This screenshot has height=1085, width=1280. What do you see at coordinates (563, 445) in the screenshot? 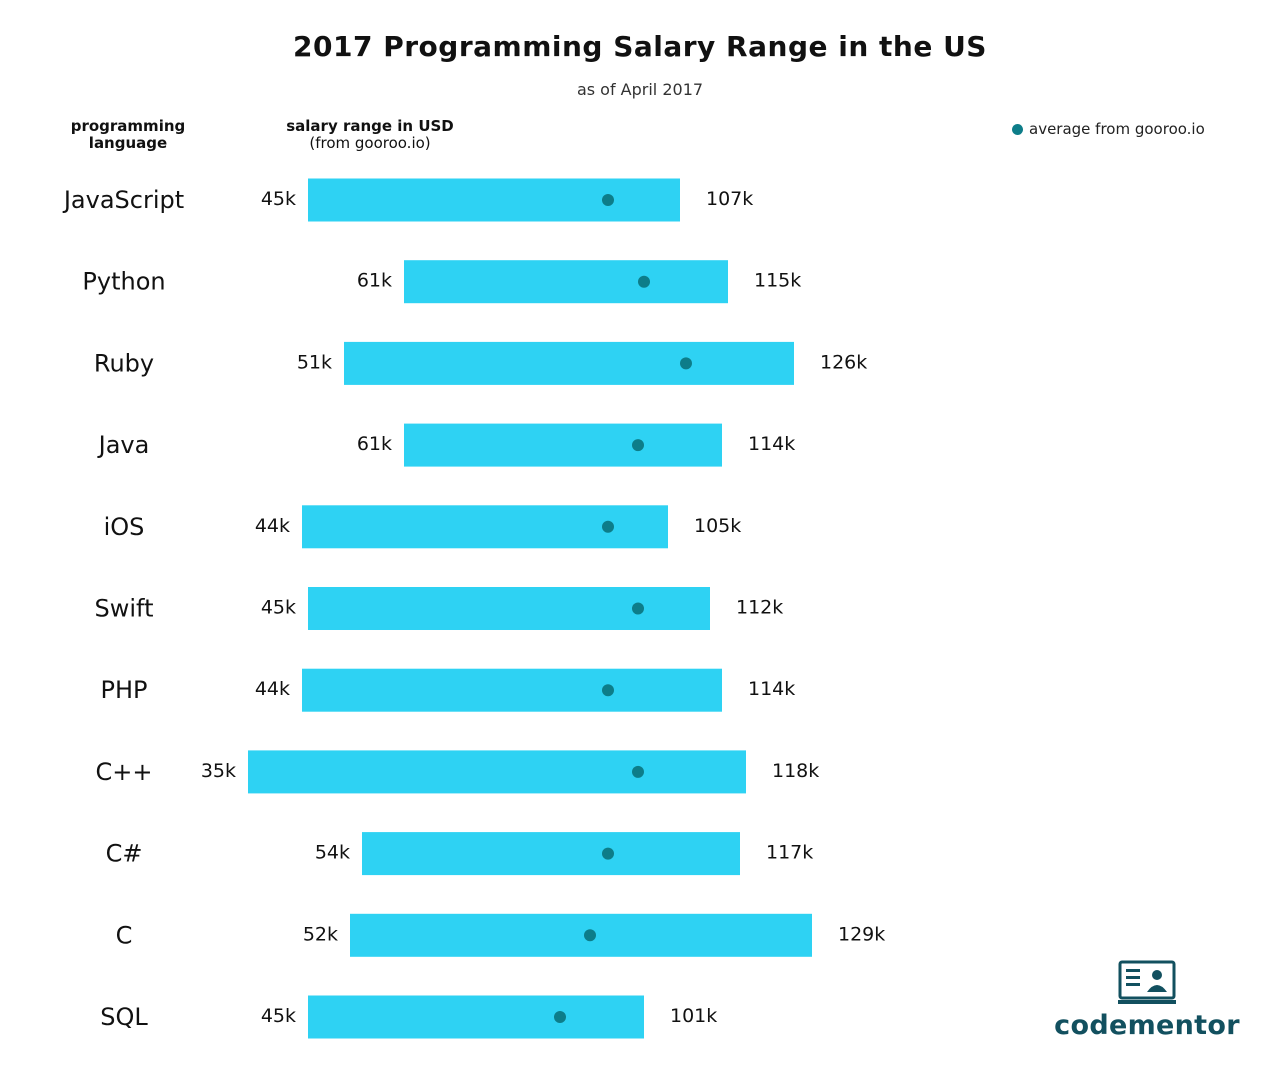
I see `range-bar-java` at bounding box center [563, 445].